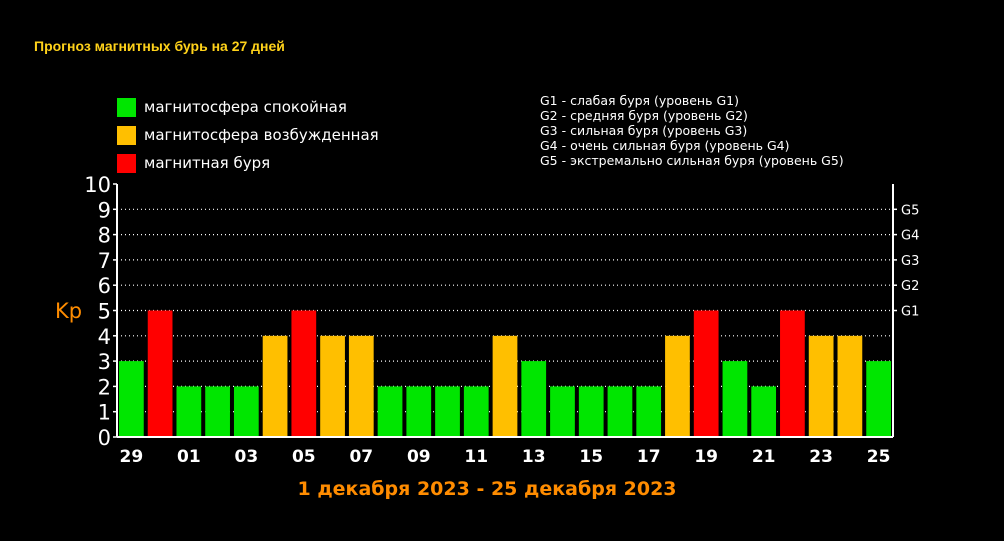 The width and height of the screenshot is (1004, 541). Describe the element at coordinates (486, 489) in the screenshot. I see `x-axis-label: 1 декабря 2023 - 25 декабря 2023` at that location.